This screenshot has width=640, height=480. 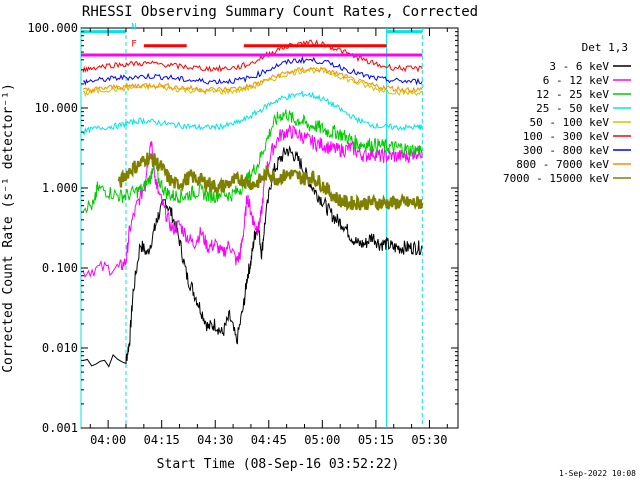 I want to click on x-axis-label: Start Time (08-Sep-16 03:52:22), so click(x=278, y=464).